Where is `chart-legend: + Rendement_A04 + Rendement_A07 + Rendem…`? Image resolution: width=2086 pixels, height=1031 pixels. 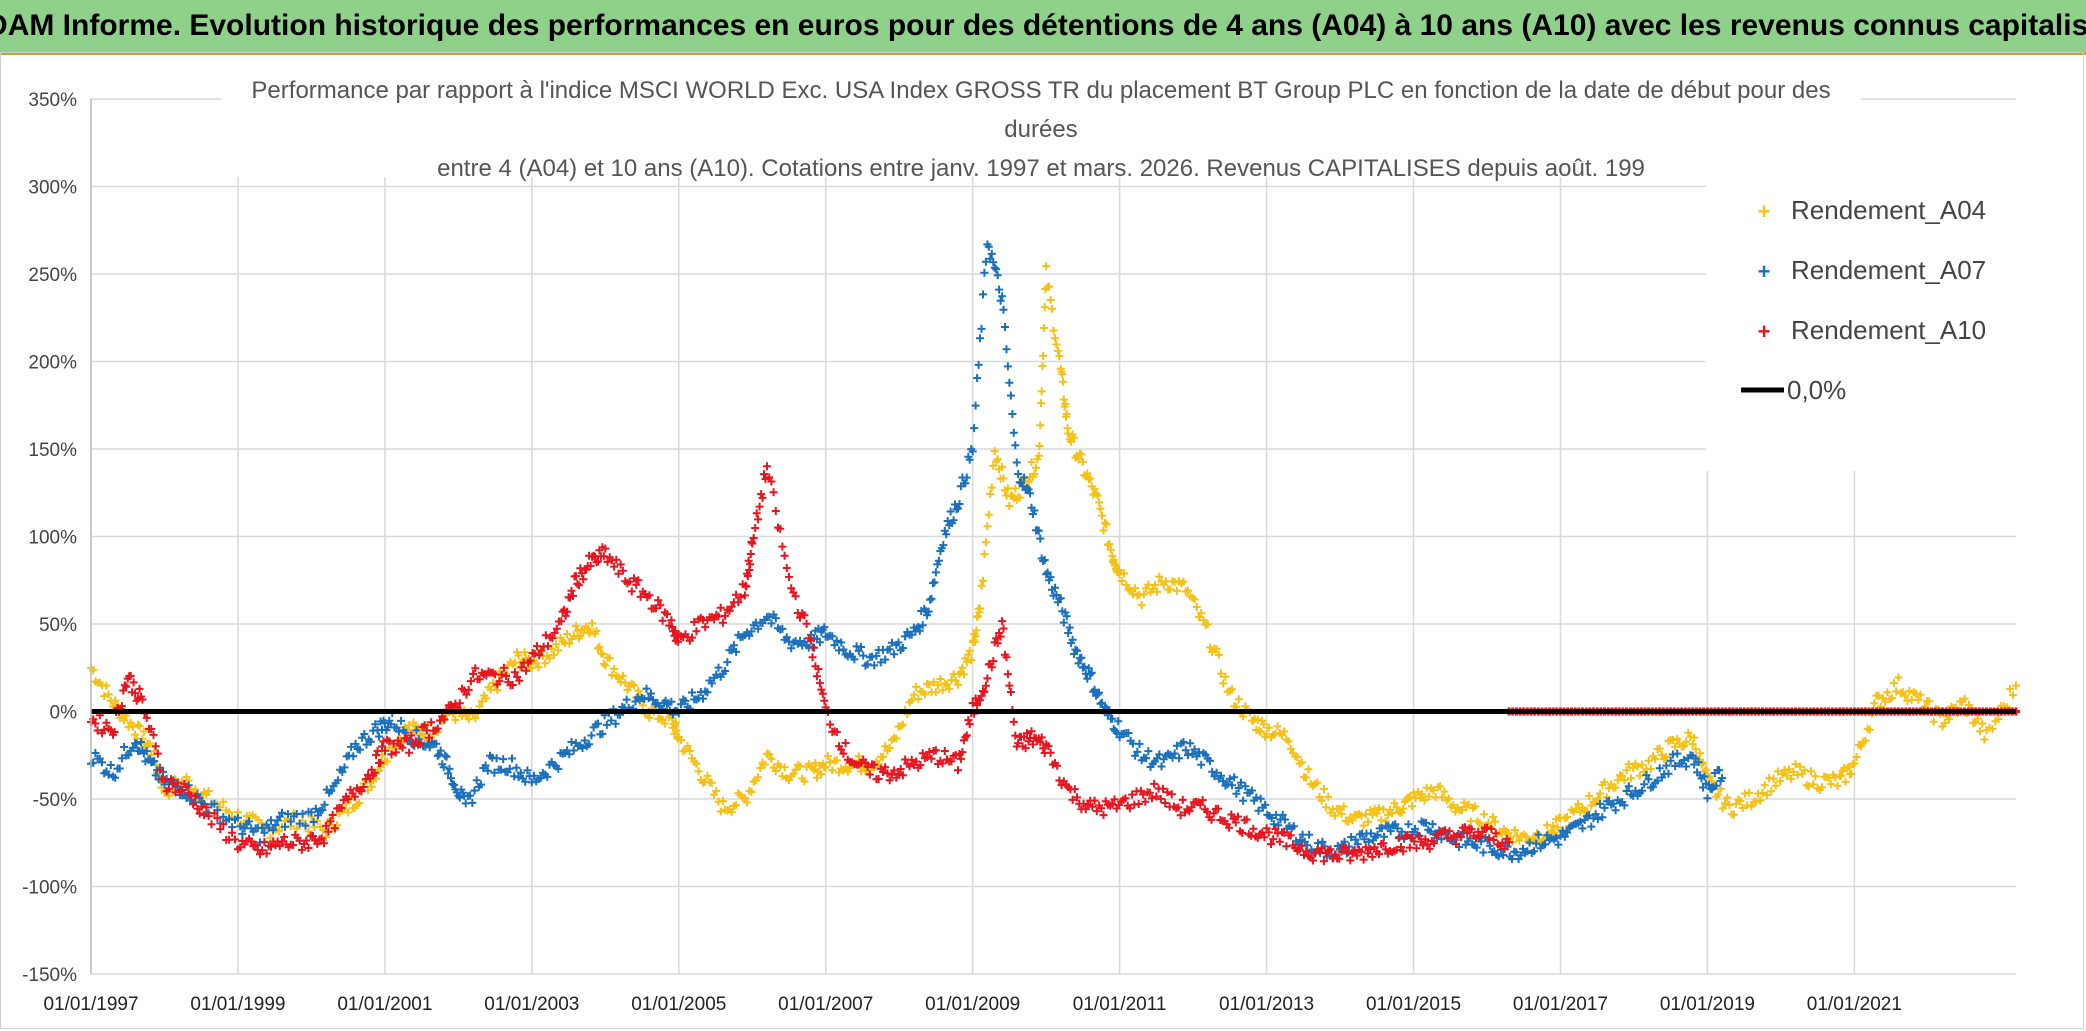 chart-legend: + Rendement_A04 + Rendement_A07 + Rendem… is located at coordinates (1862, 321).